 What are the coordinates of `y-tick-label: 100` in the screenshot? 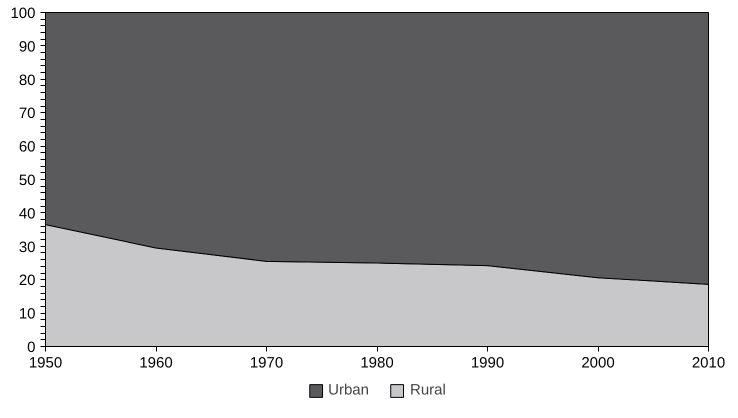 It's located at (23, 13).